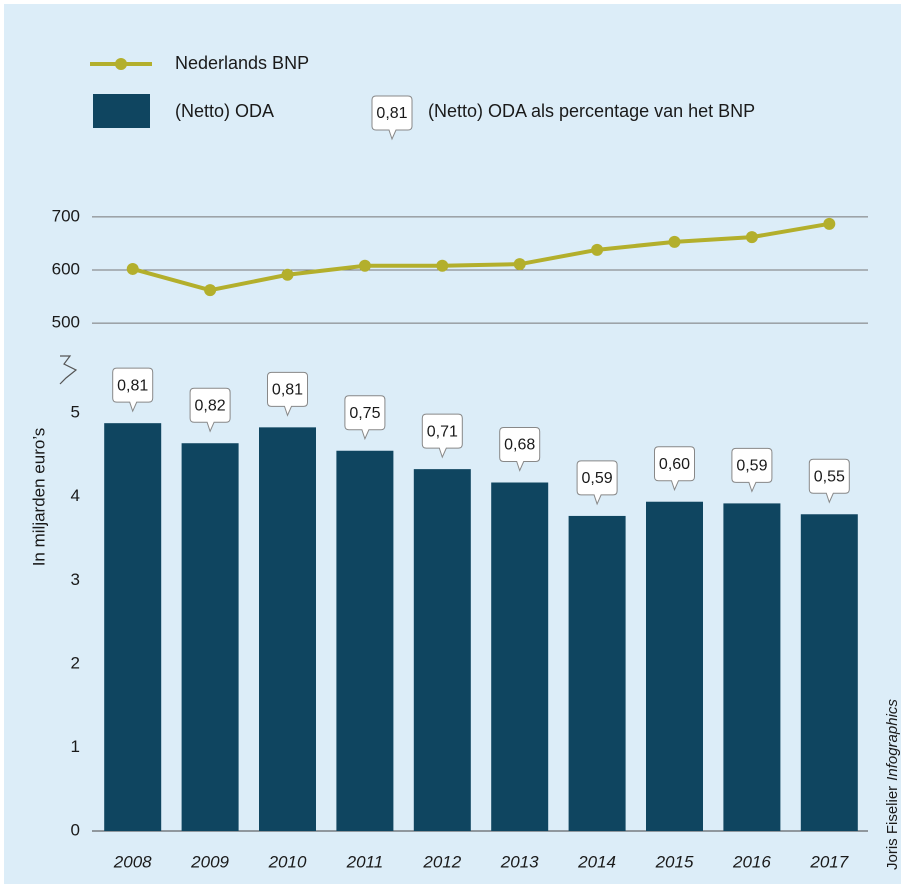 The width and height of the screenshot is (905, 888). I want to click on y-tick-label: 4, so click(75, 495).